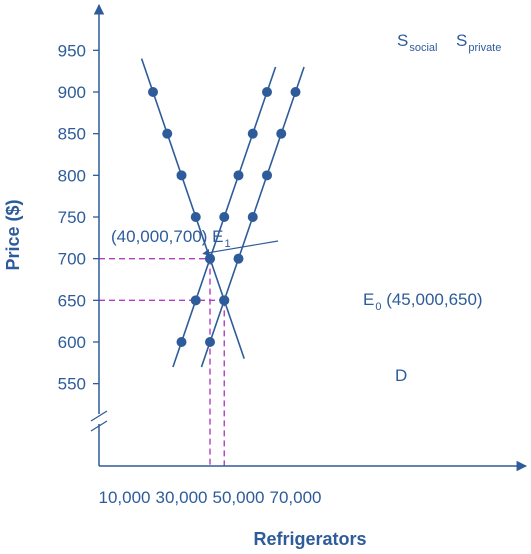 The image size is (531, 554). I want to click on y-tick-label: 900, so click(72, 92).